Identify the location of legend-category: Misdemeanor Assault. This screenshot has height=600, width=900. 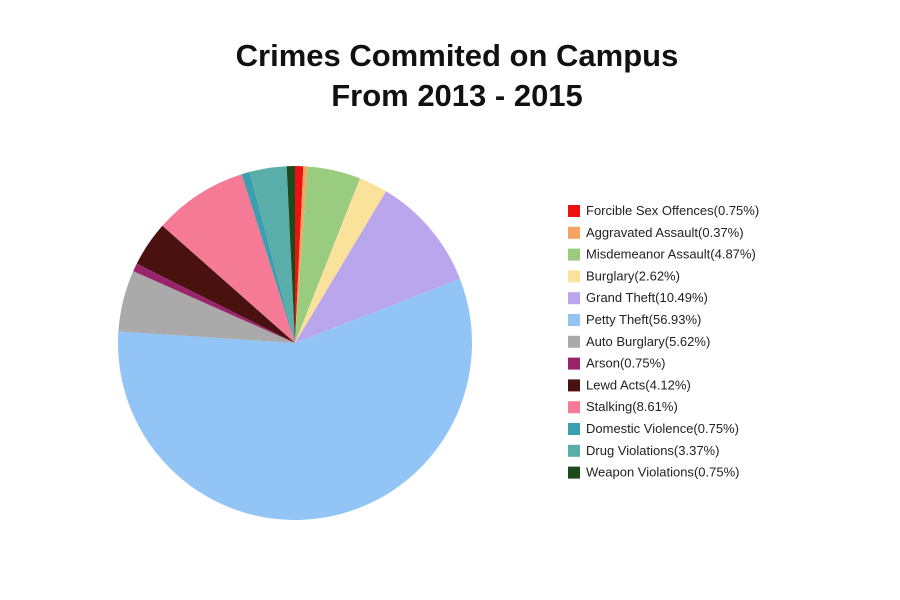
(648, 254).